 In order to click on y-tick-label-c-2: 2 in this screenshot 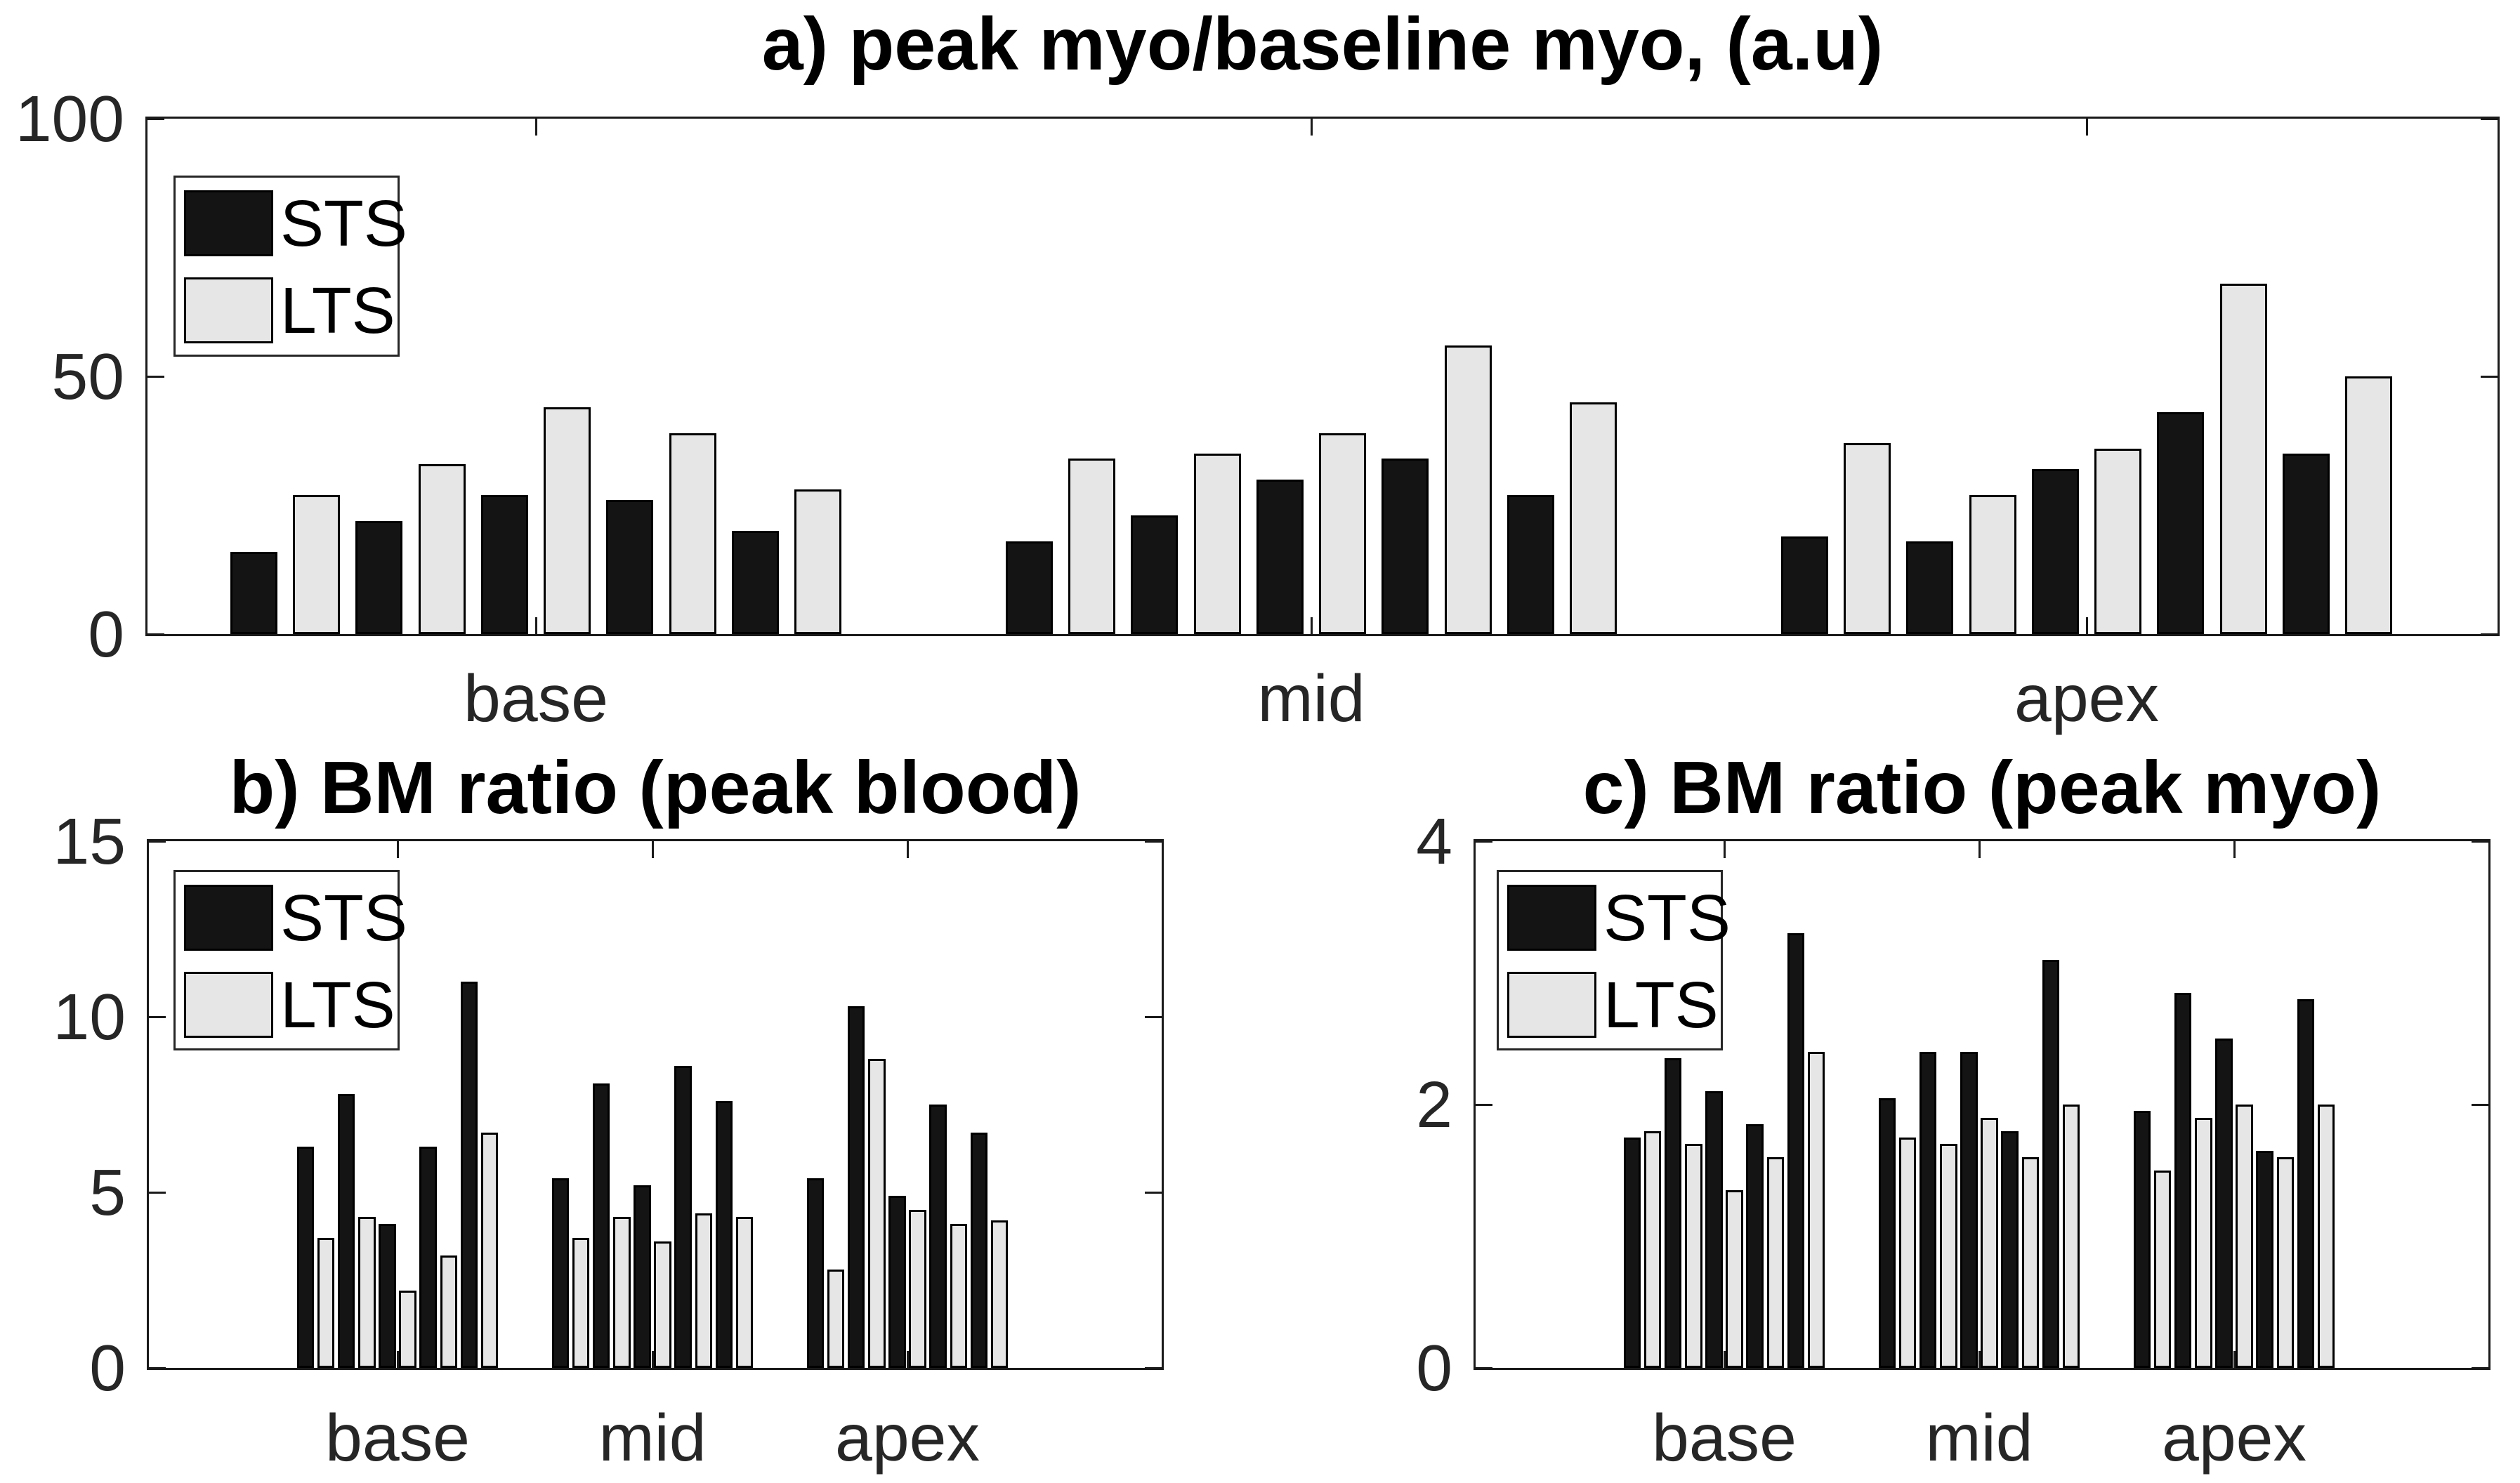, I will do `click(1434, 1104)`.